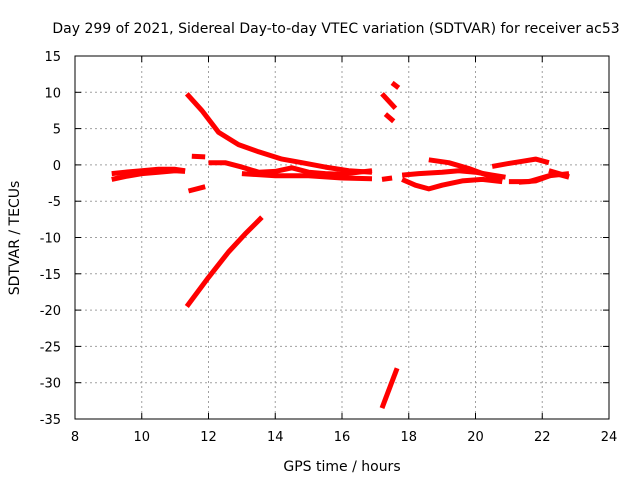 This screenshot has height=480, width=640. I want to click on series-arc-f, so click(198, 156).